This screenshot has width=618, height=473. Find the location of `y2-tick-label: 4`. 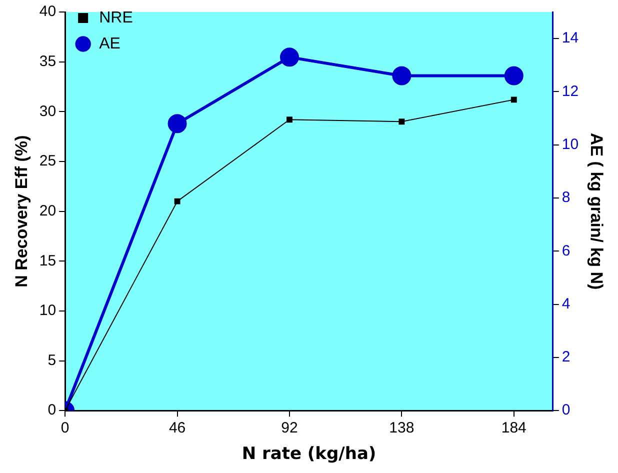

y2-tick-label: 4 is located at coordinates (566, 303).